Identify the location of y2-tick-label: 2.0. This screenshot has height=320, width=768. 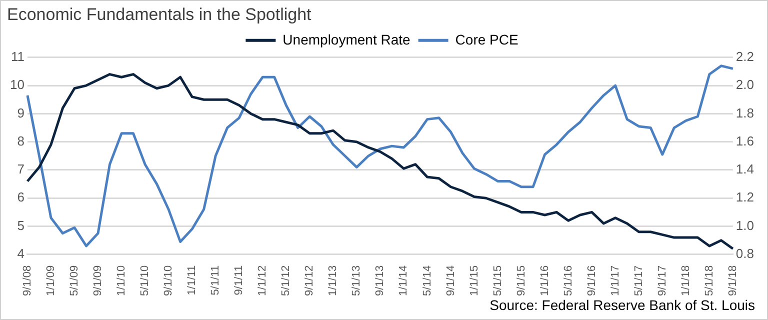
(745, 84).